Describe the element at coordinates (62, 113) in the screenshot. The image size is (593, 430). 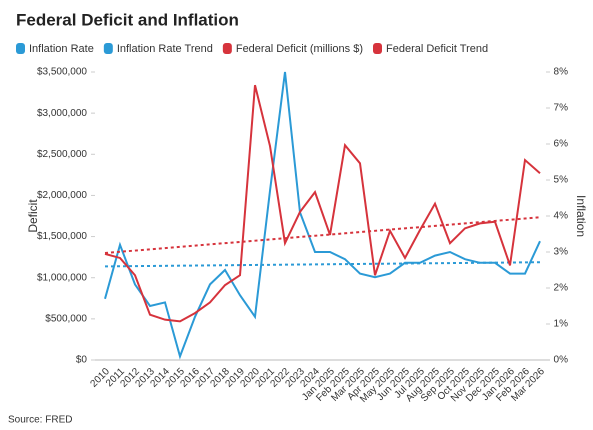
I see `y-tick-label: $3,000,000` at that location.